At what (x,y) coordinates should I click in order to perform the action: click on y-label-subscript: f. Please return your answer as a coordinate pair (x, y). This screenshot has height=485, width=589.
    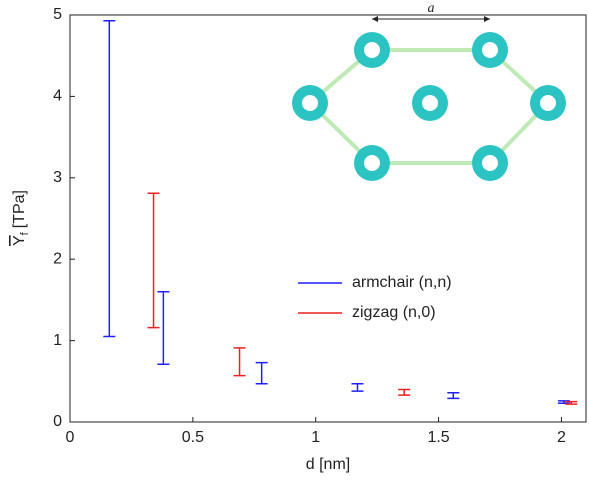
    Looking at the image, I should click on (25, 233).